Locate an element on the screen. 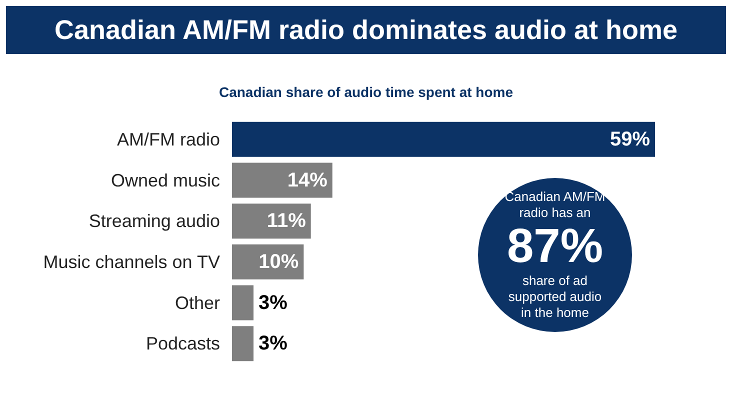 The image size is (732, 408). y-tick-label: Other is located at coordinates (197, 302).